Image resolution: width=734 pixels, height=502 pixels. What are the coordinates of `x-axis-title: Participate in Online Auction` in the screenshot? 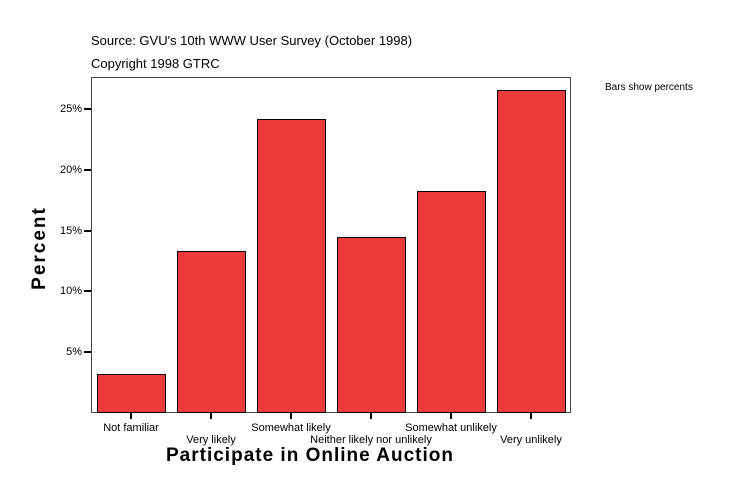 It's located at (310, 455).